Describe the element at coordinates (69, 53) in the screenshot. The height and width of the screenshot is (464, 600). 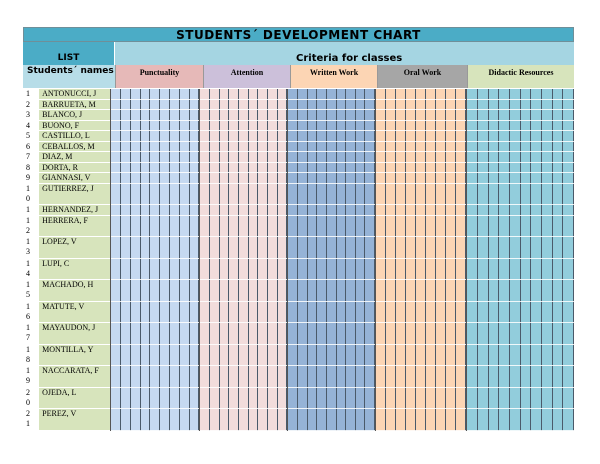
I see `list-header: LIST` at that location.